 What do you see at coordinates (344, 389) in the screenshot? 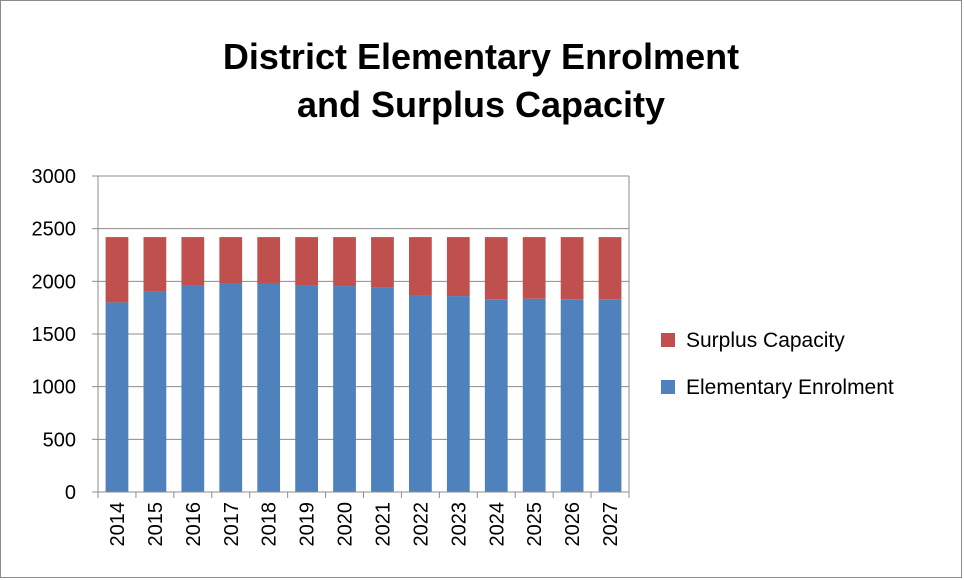
I see `bar-enrolment-2020` at bounding box center [344, 389].